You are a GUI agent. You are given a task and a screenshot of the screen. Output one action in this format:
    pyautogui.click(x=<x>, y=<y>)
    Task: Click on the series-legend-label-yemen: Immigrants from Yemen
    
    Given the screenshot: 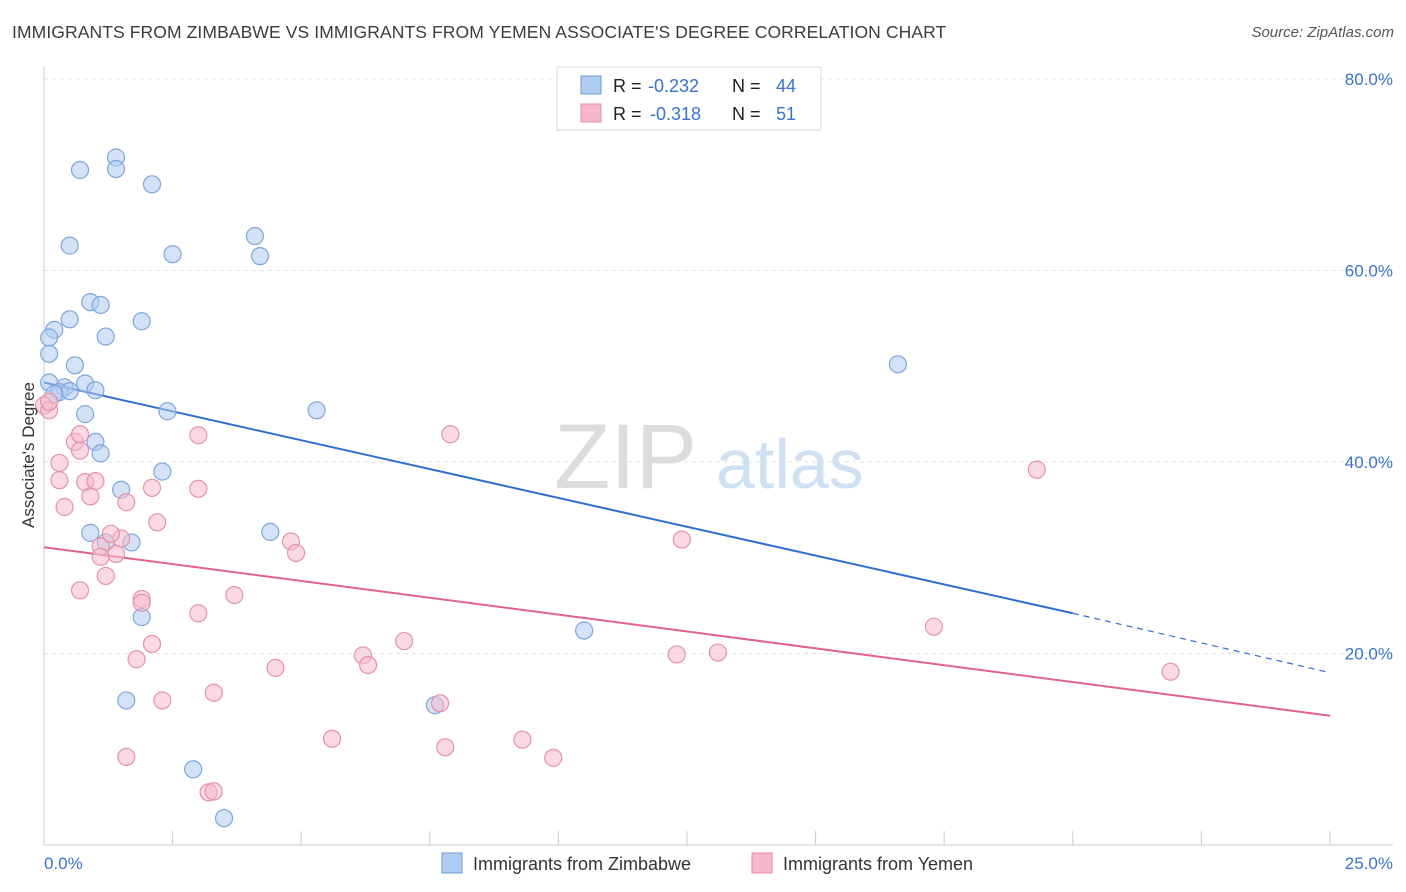 What is the action you would take?
    pyautogui.click(x=878, y=864)
    